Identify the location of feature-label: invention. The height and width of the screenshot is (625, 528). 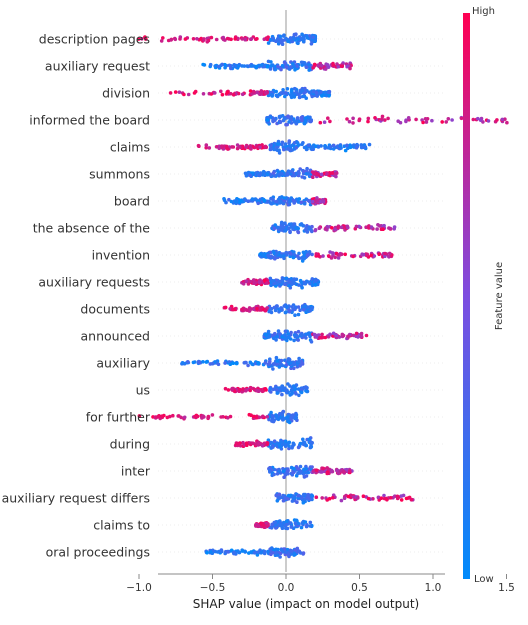
(121, 255).